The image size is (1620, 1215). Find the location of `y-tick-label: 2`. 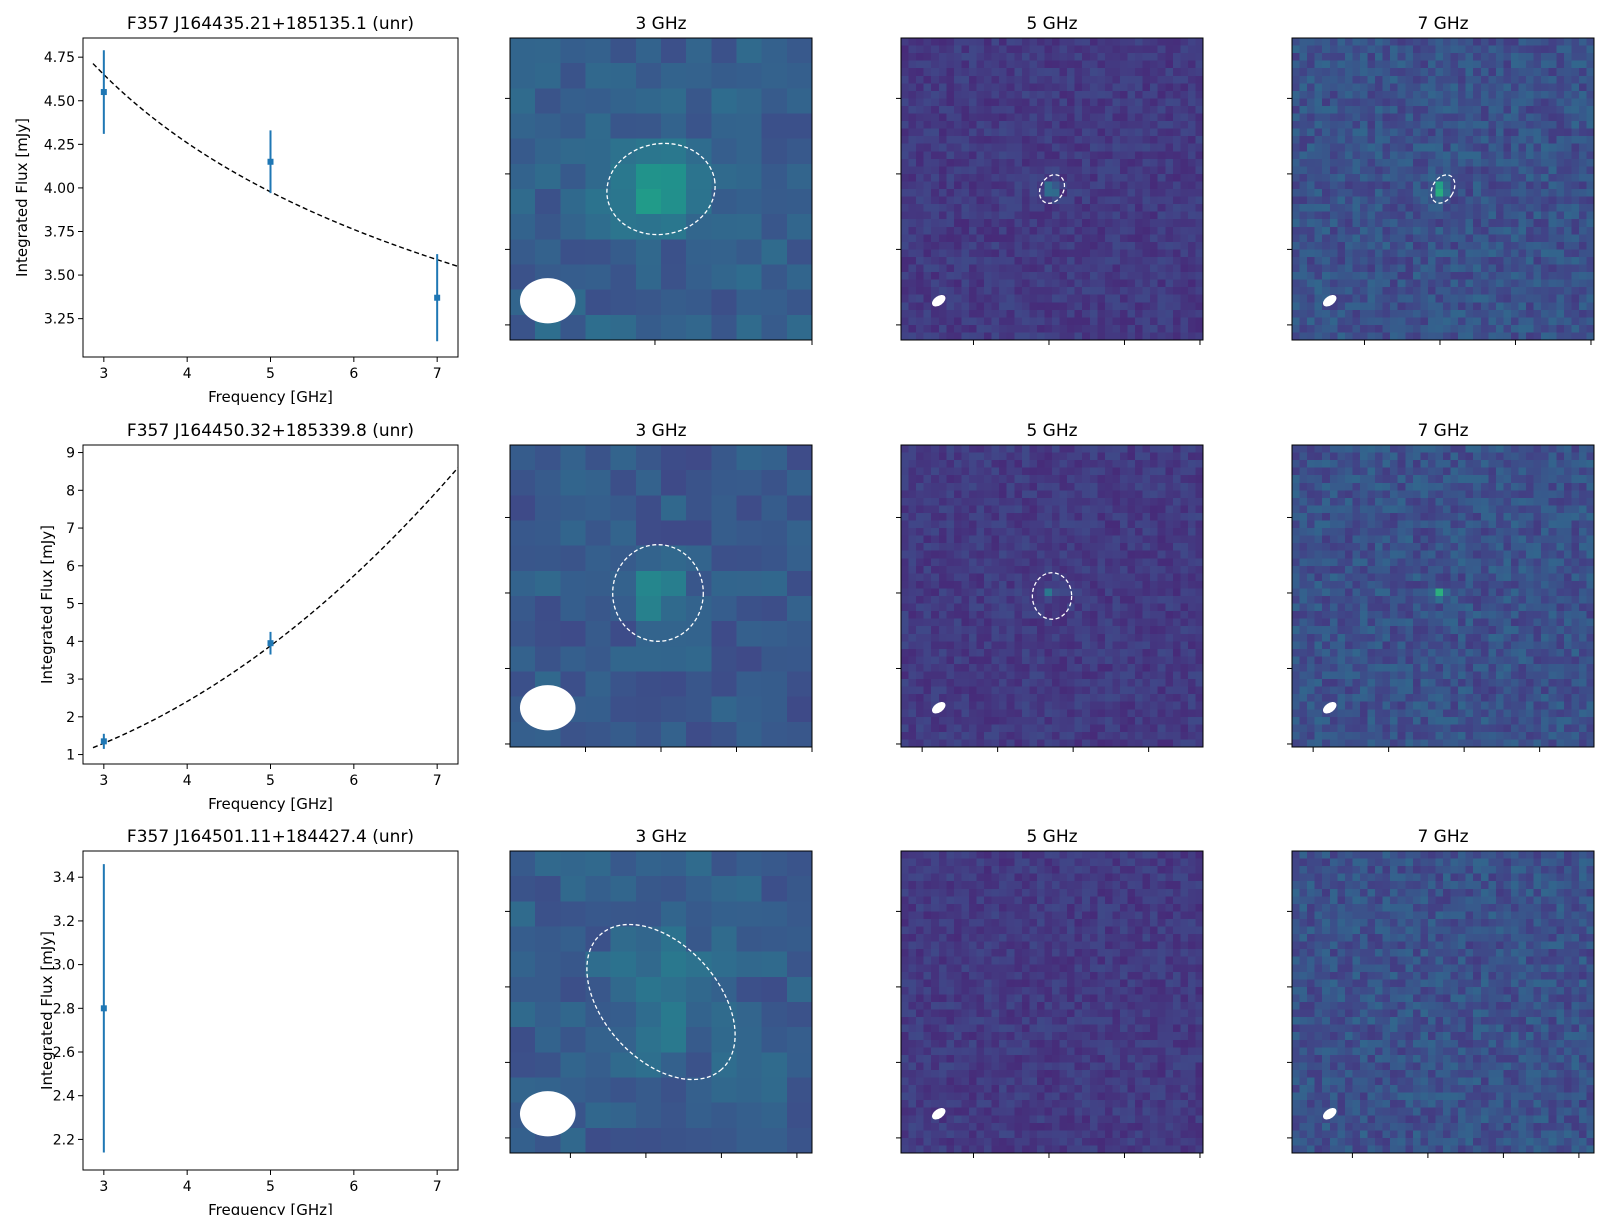

y-tick-label: 2 is located at coordinates (70, 718).